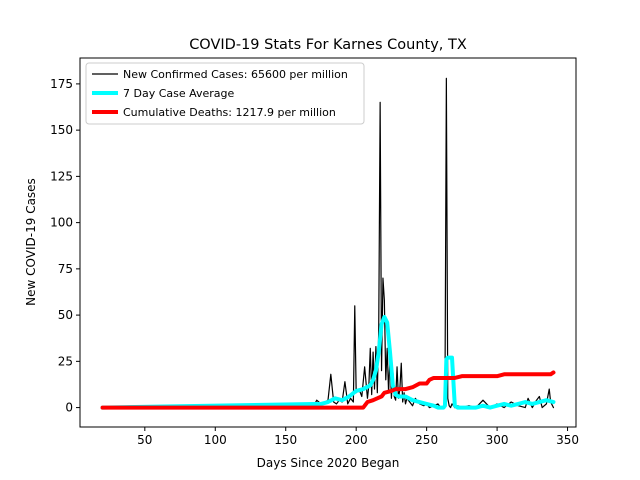 This screenshot has width=640, height=480. I want to click on chart-title: COVID-19 Stats For Karnes County, TX, so click(328, 45).